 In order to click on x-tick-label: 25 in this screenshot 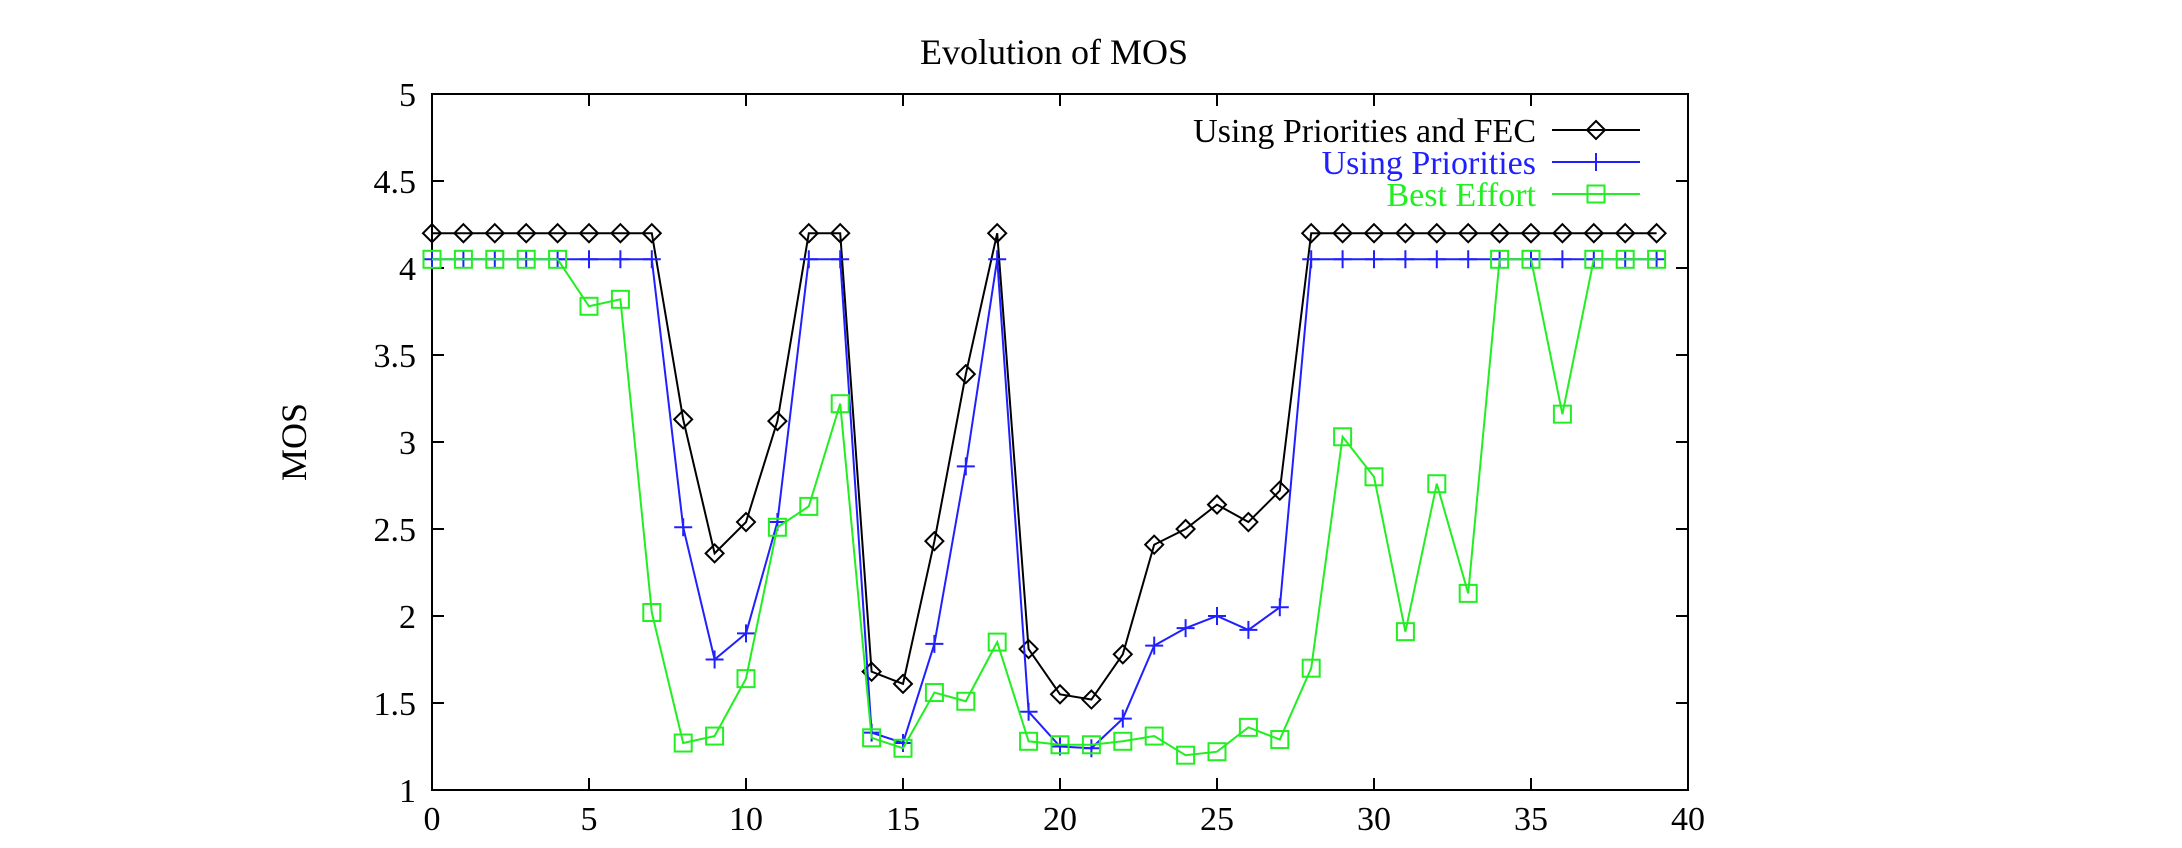, I will do `click(1217, 819)`.